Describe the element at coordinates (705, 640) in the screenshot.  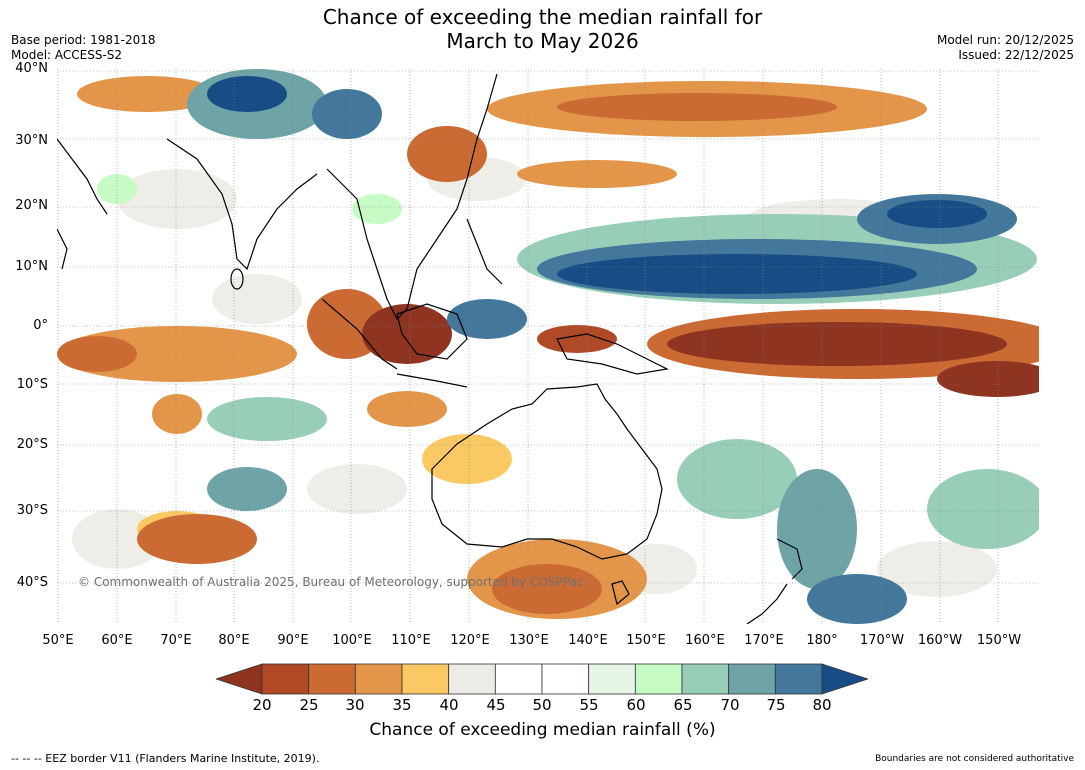
I see `lon-label: 160°E` at that location.